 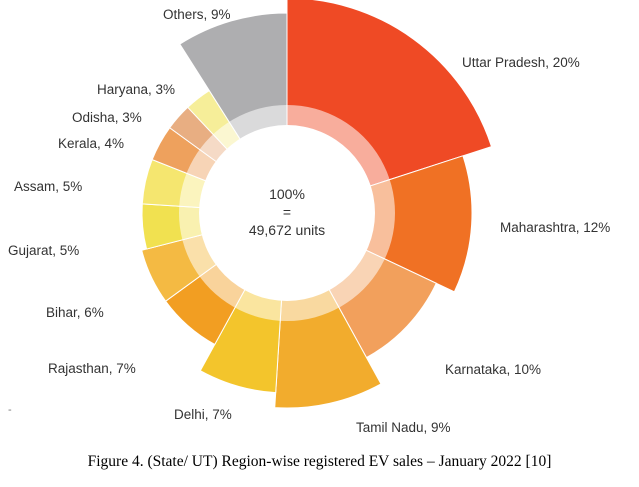 I want to click on slice-label-others: Others, 9%, so click(x=197, y=14).